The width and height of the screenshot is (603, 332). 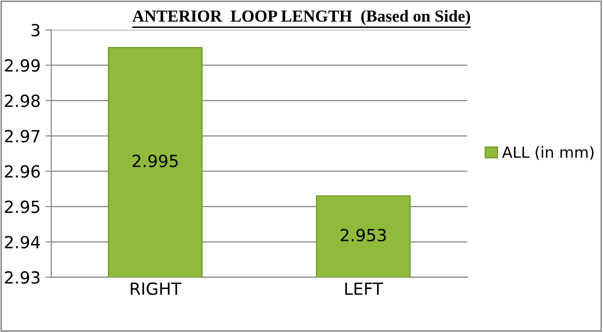 I want to click on y-tick-label: 2.94, so click(x=22, y=242).